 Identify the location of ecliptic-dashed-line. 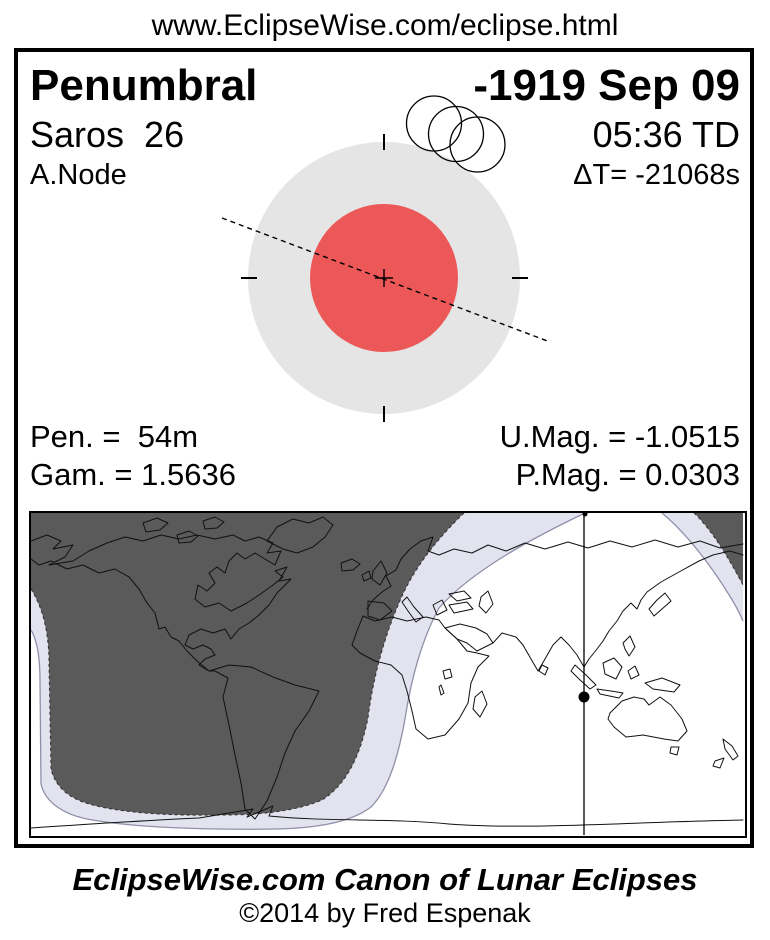
(386, 280).